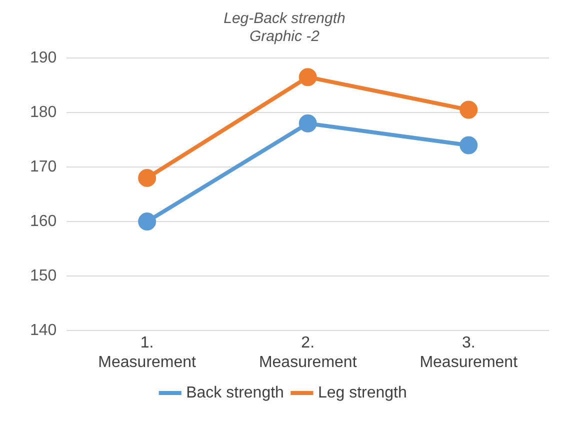 The image size is (579, 421). What do you see at coordinates (235, 393) in the screenshot?
I see `legend-label: Back strength` at bounding box center [235, 393].